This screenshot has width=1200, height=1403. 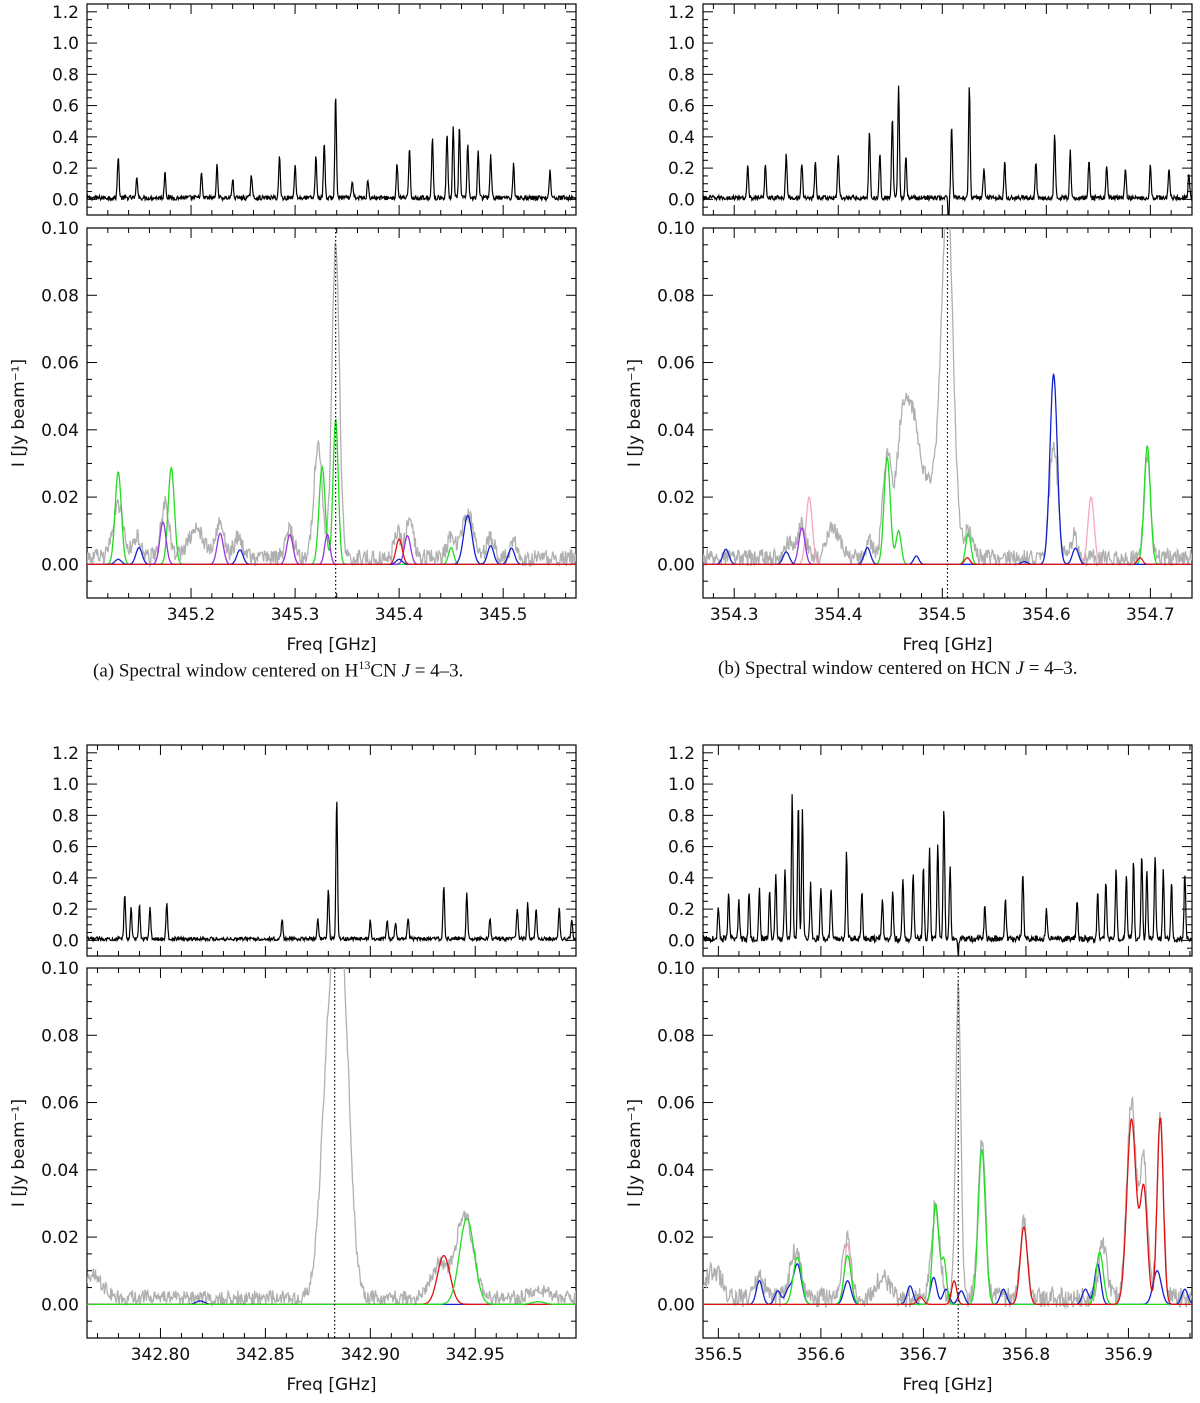 I want to click on chart-d-xtick-label: 356.9, so click(x=1128, y=1355).